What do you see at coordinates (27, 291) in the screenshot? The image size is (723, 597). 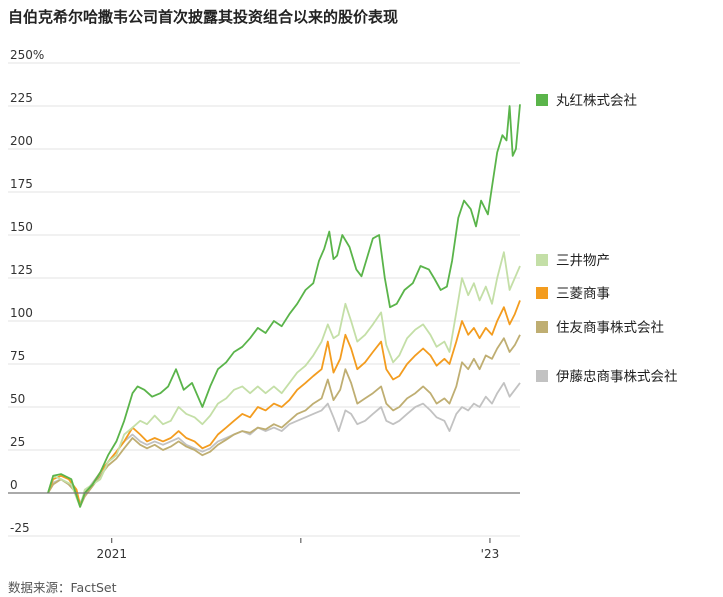 I see `y-axis-ticks: -25 0 25 50 75 100 125 150 175 200 225 250%` at bounding box center [27, 291].